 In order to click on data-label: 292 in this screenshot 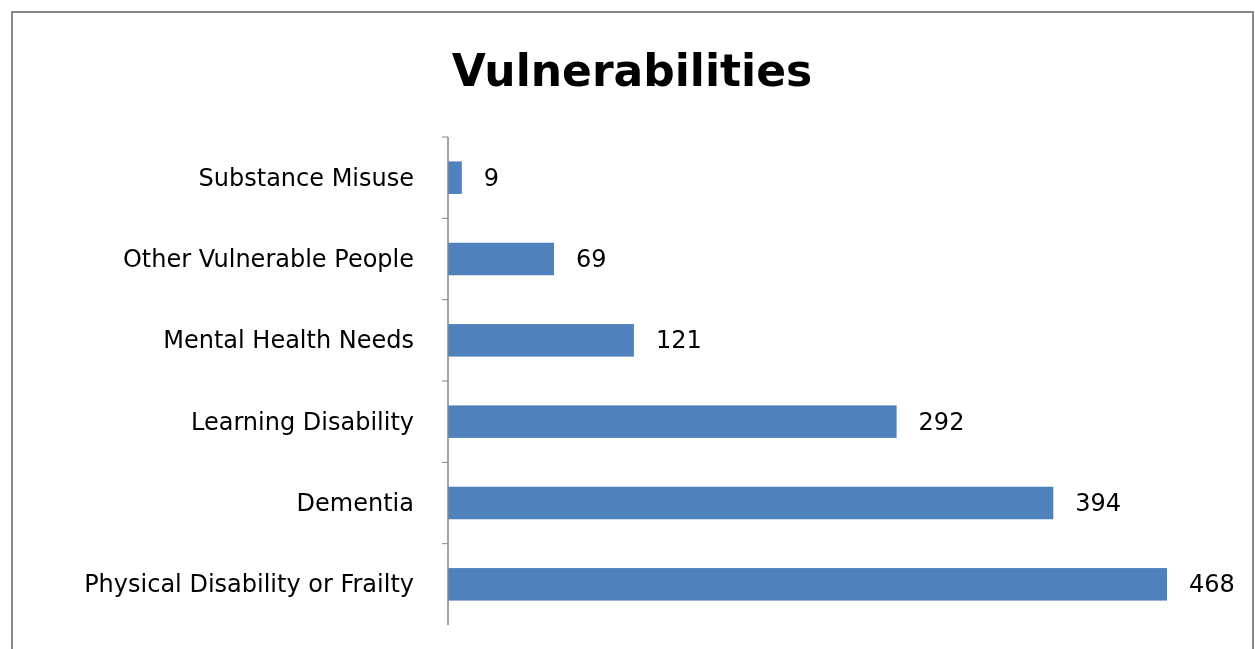, I will do `click(941, 421)`.